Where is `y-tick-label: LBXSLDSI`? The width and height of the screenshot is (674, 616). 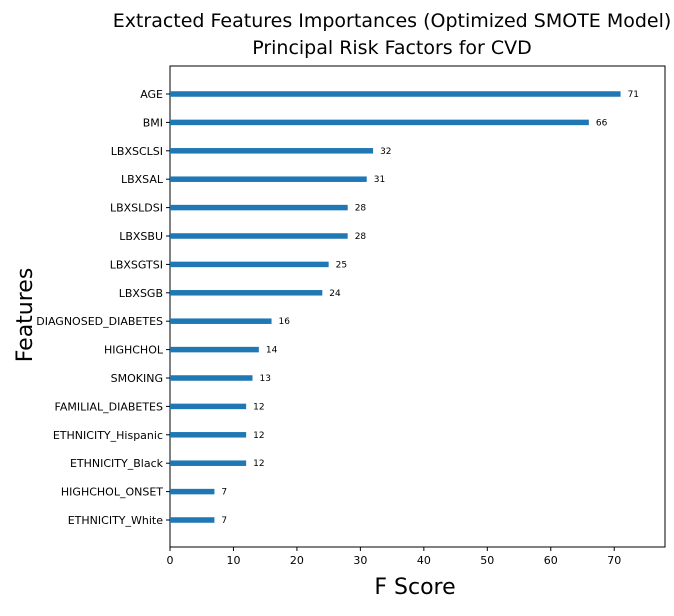
y-tick-label: LBXSLDSI is located at coordinates (136, 208).